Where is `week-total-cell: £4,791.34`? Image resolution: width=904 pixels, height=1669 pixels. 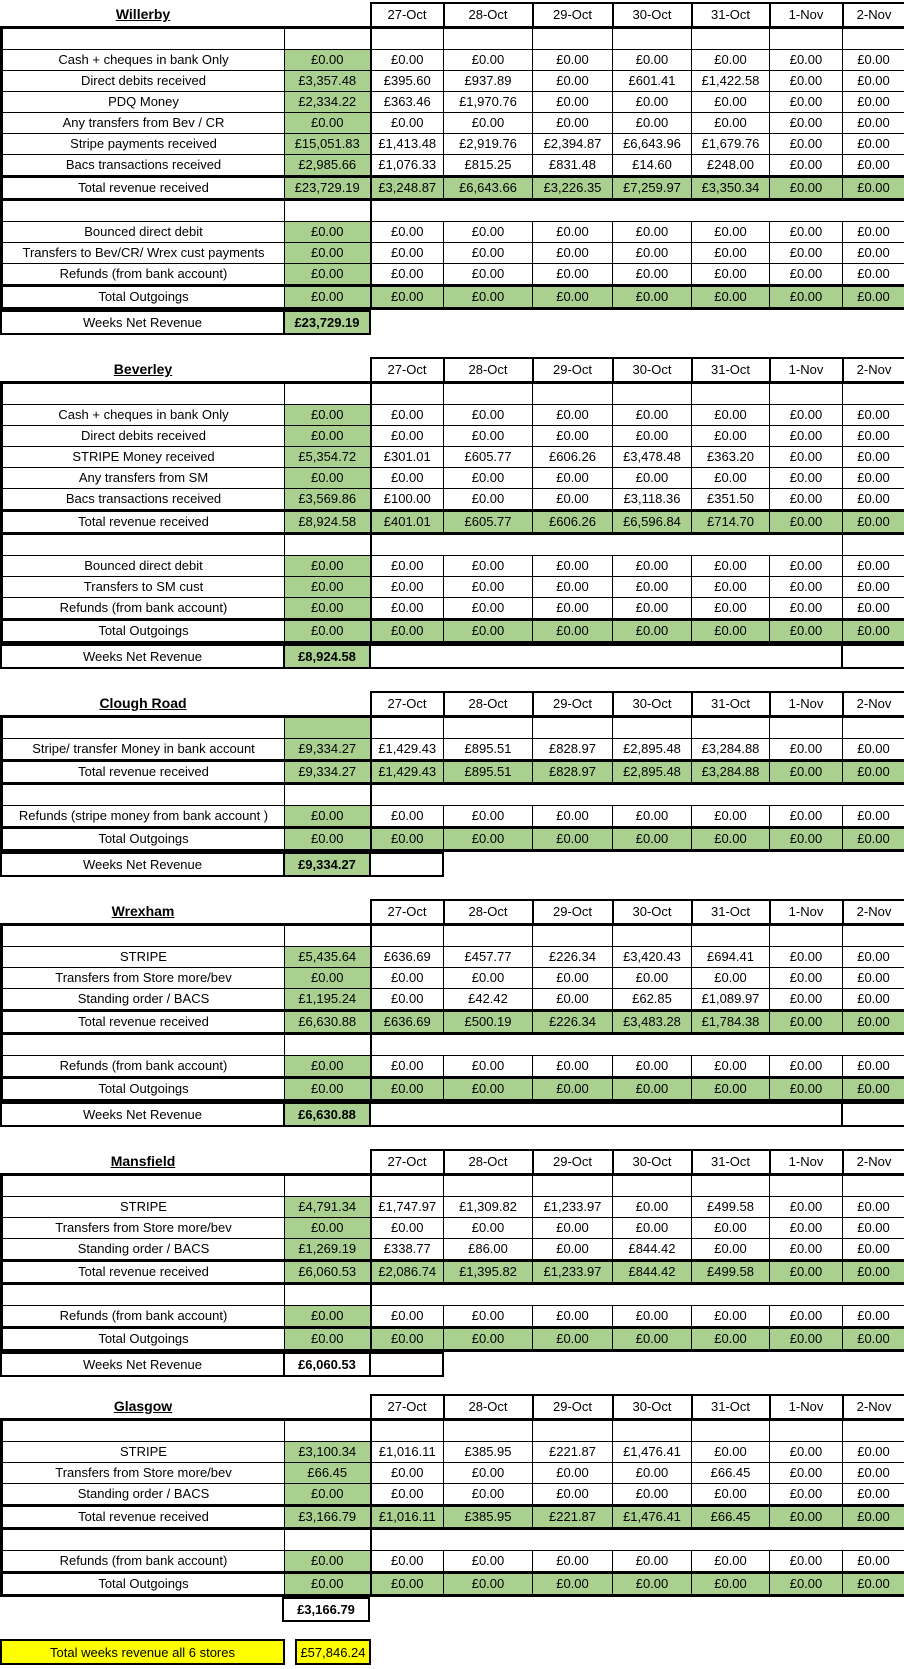
week-total-cell: £4,791.34 is located at coordinates (328, 1207).